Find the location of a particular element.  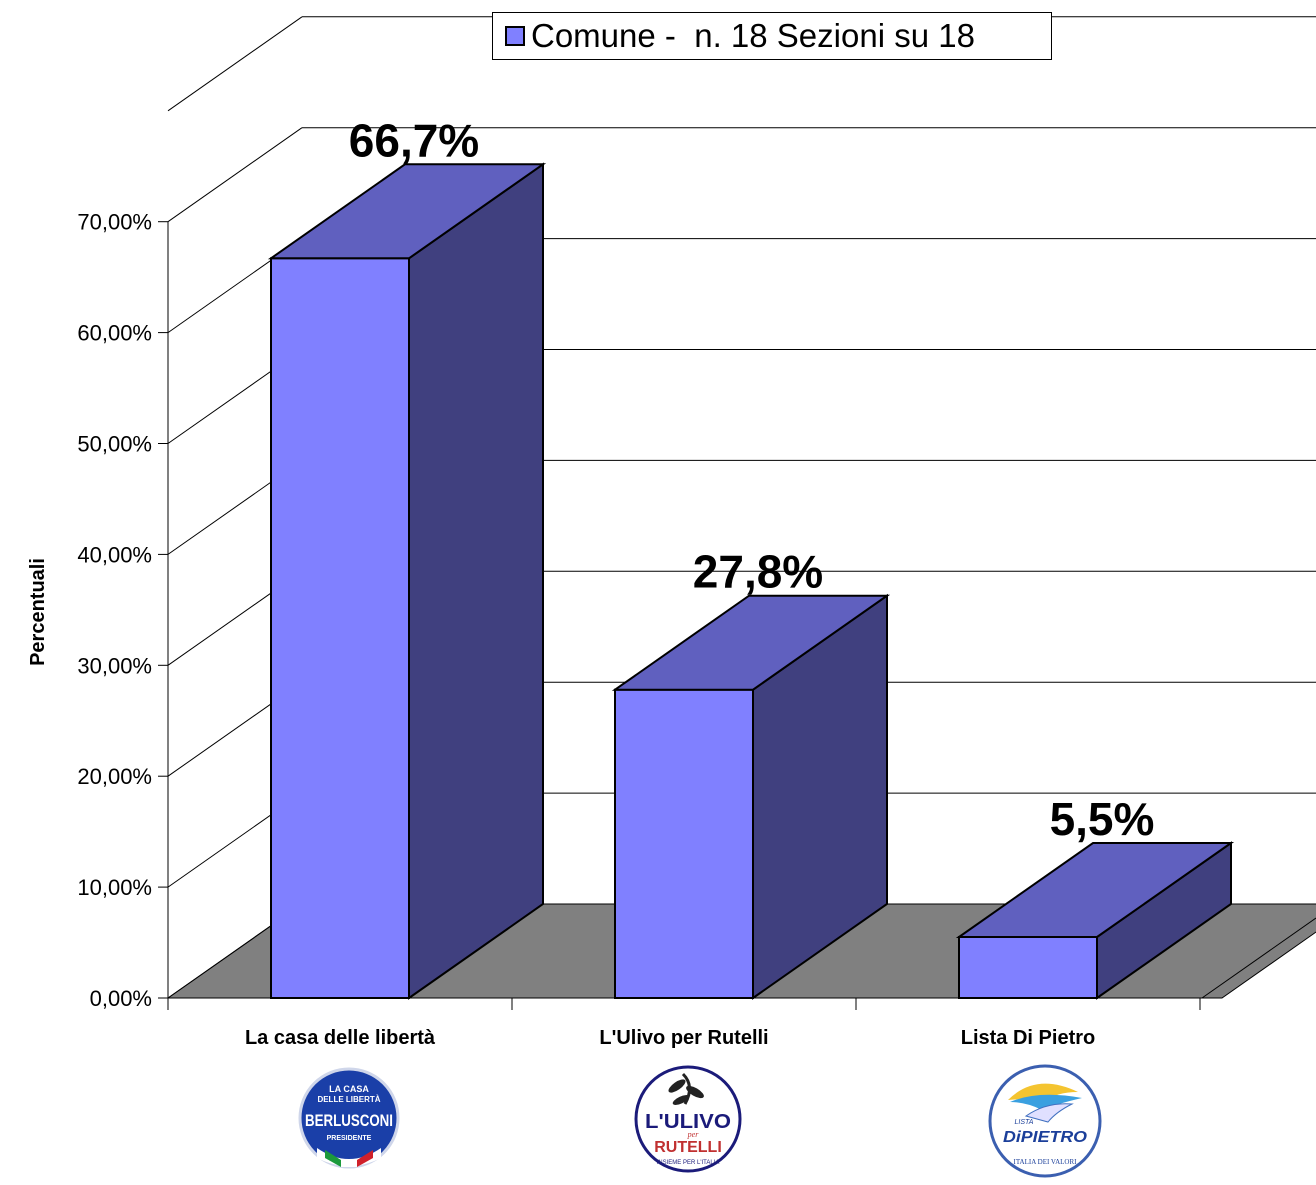

dipietro-logo: LISTA DiPIETRO ITALIA DEI VALORI is located at coordinates (1044, 1120).